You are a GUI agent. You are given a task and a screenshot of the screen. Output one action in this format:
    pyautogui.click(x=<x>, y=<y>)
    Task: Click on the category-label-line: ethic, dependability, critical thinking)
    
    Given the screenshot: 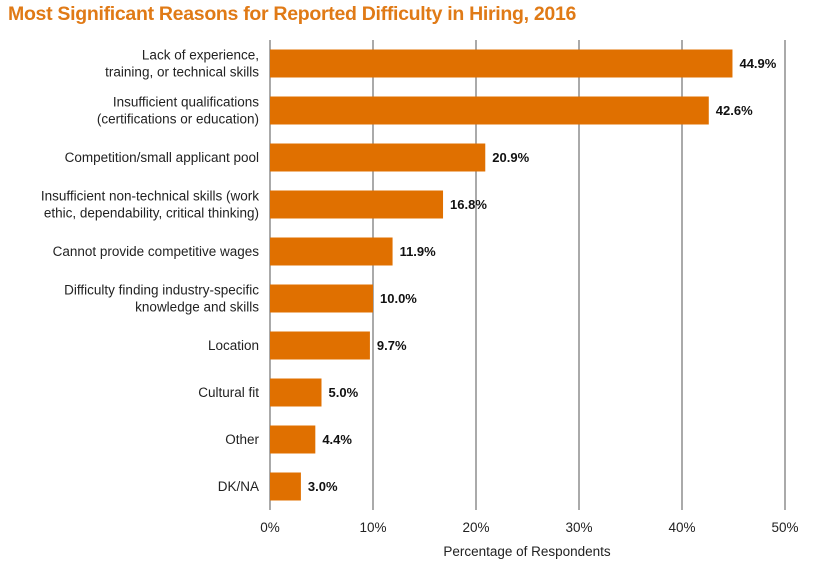 What is the action you would take?
    pyautogui.click(x=151, y=213)
    